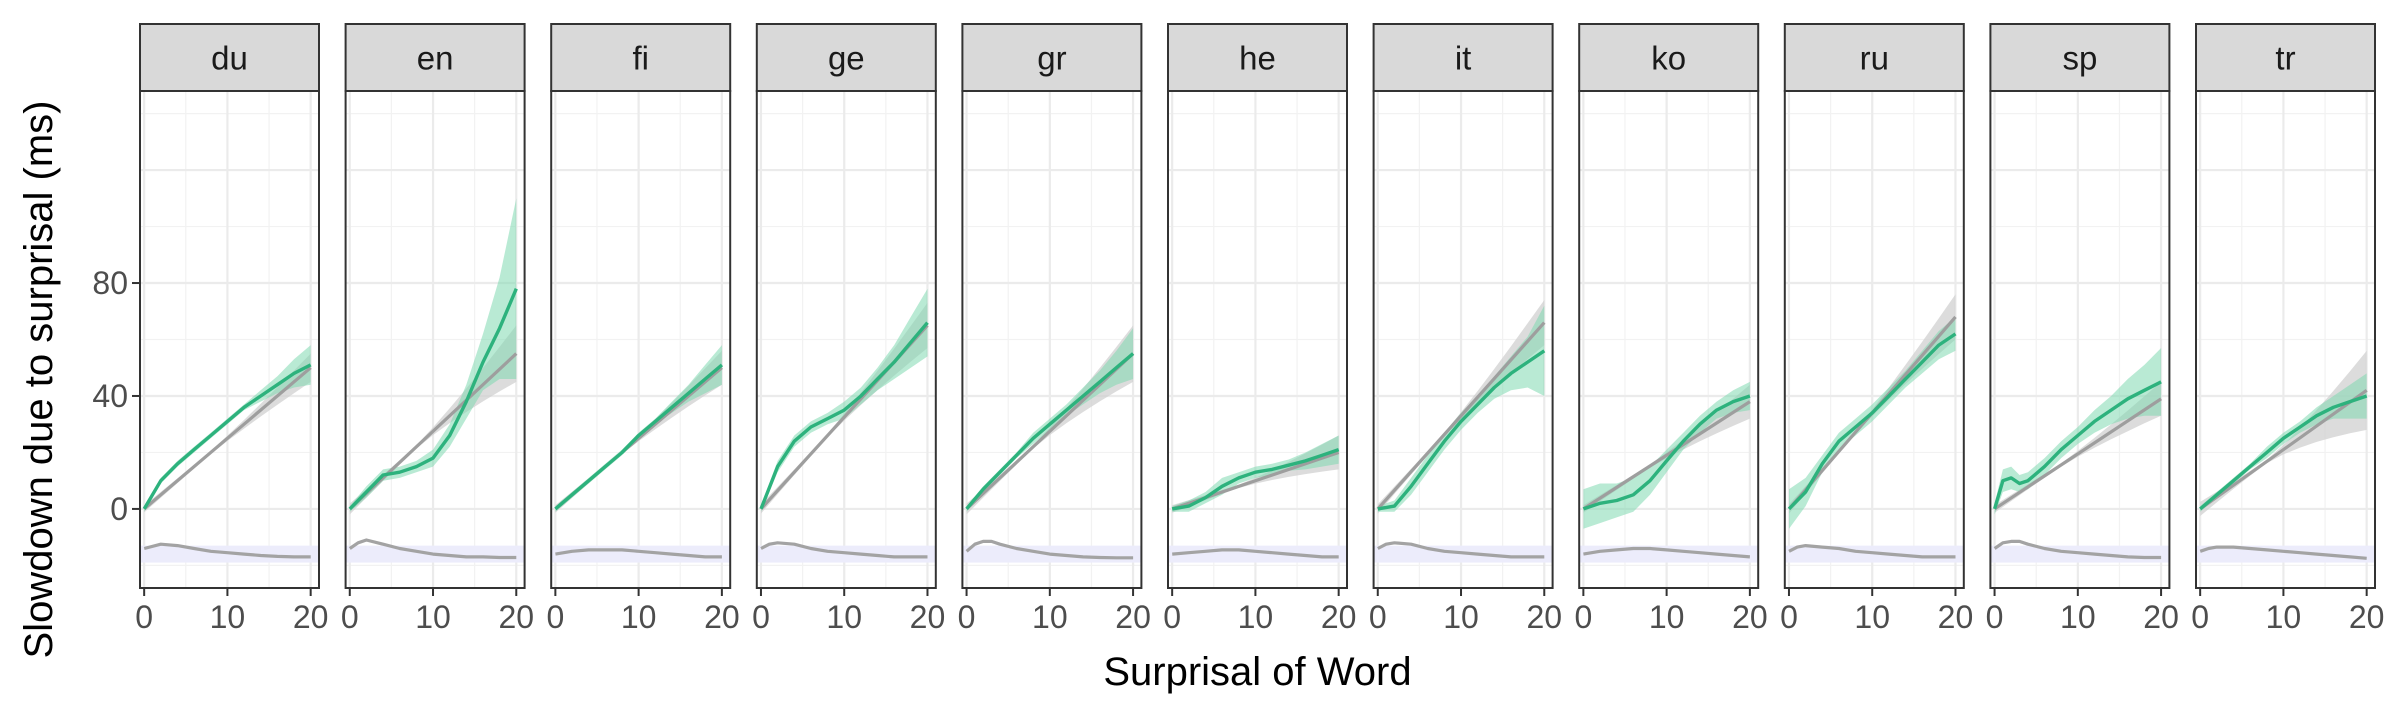 Image resolution: width=2400 pixels, height=725 pixels. I want to click on facet-panel-he: he 0 10 20, so click(1260, 329).